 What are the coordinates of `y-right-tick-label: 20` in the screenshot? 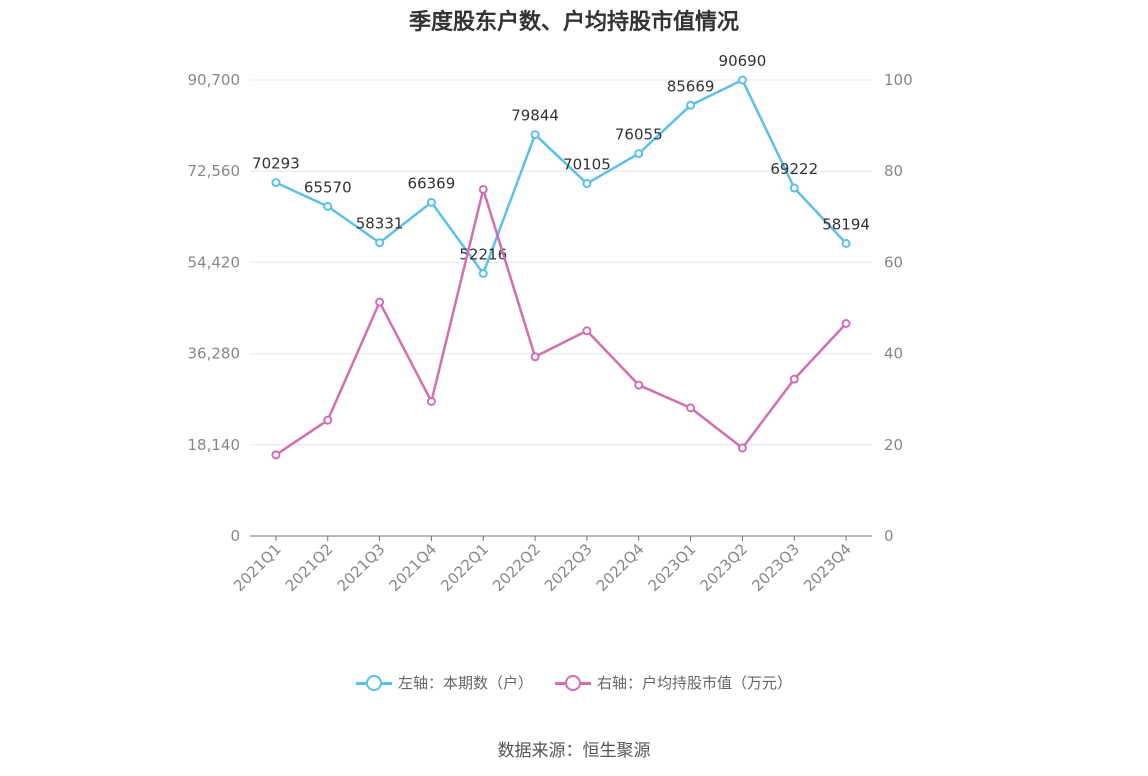 It's located at (893, 445).